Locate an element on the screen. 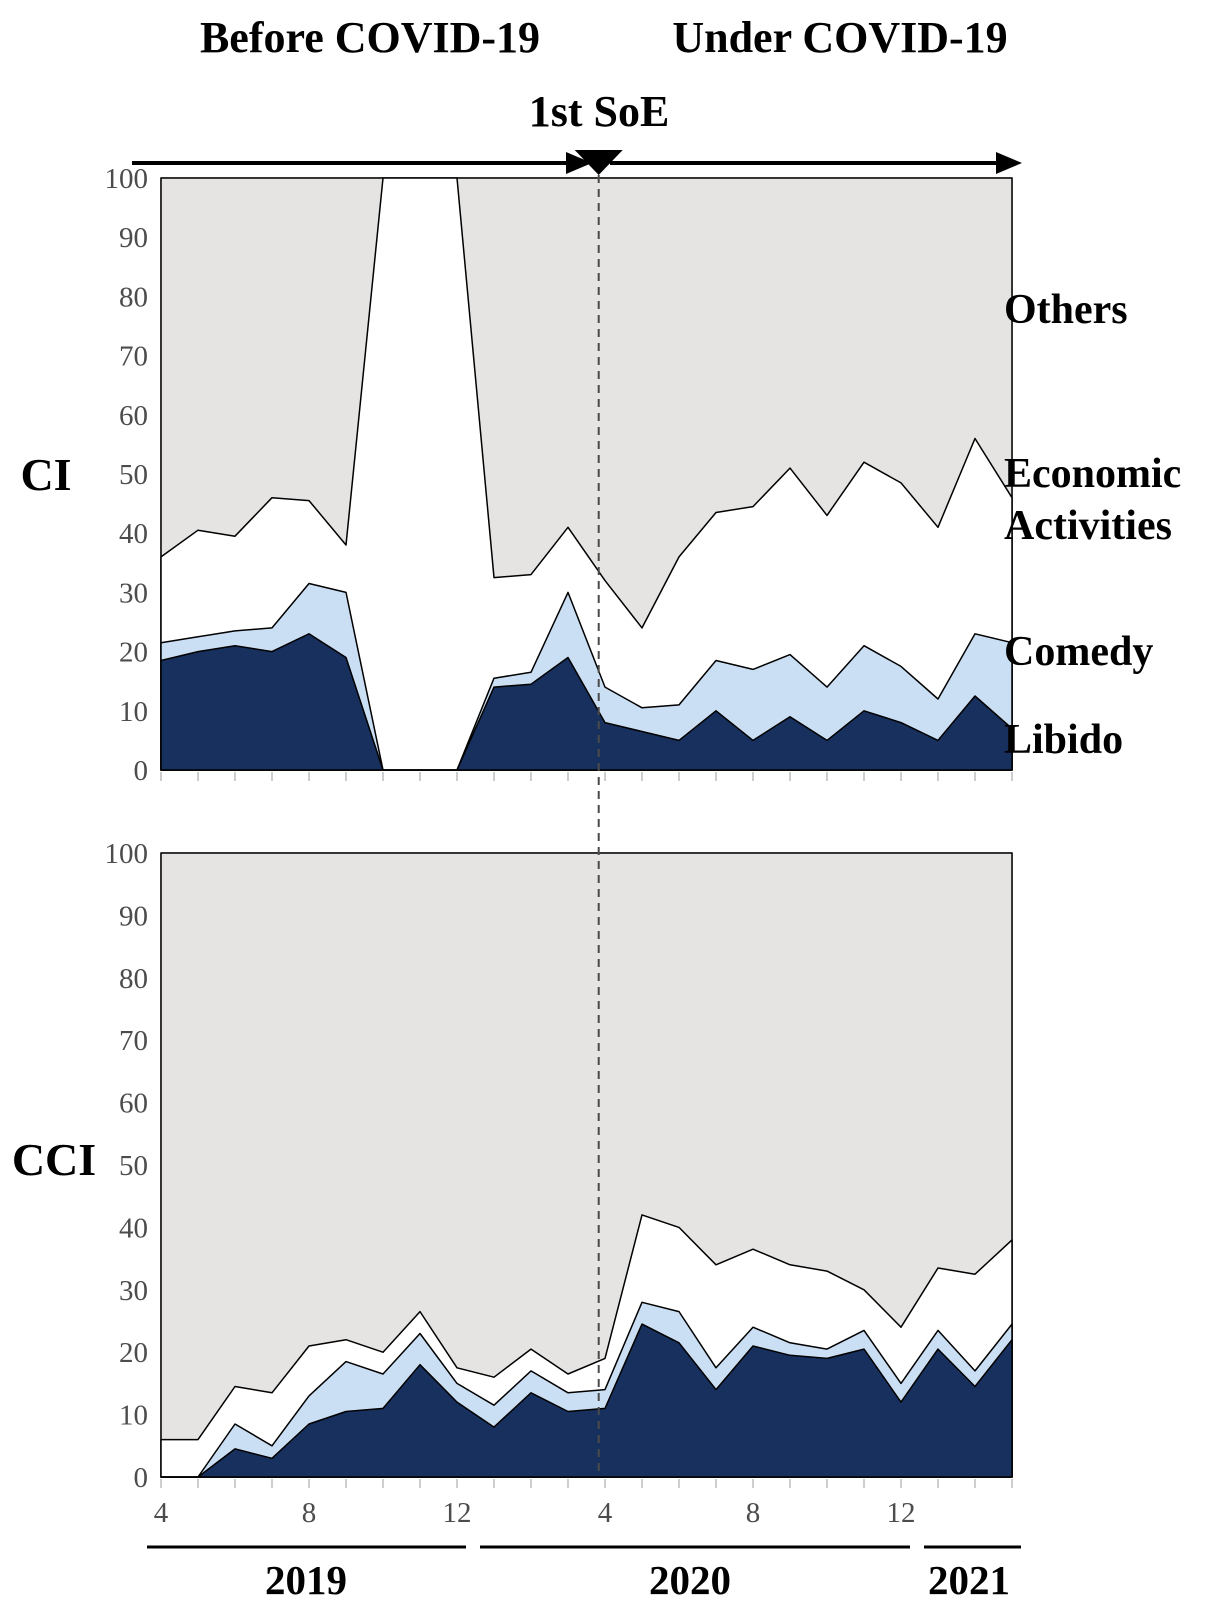 Image resolution: width=1232 pixels, height=1604 pixels. under-covid-arrow-icon is located at coordinates (816, 163).